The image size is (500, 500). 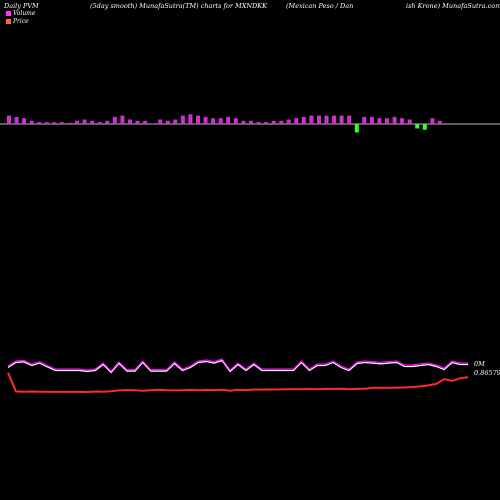 I want to click on legend-volume-swatch, so click(x=8, y=13).